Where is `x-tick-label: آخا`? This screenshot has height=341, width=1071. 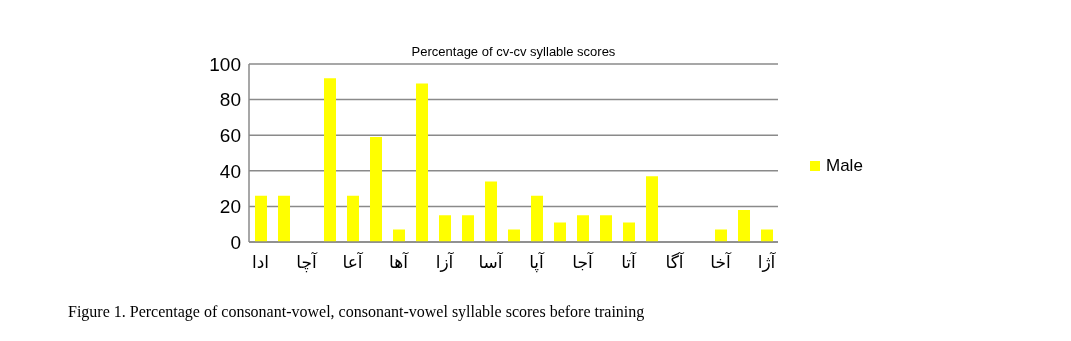 x-tick-label: آخا is located at coordinates (721, 262).